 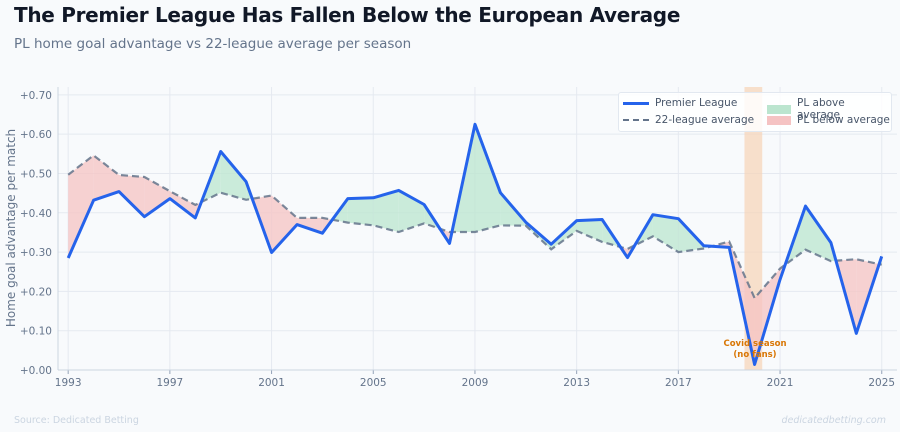 I want to click on source-note: Source: Dedicated Betting, so click(x=76, y=420).